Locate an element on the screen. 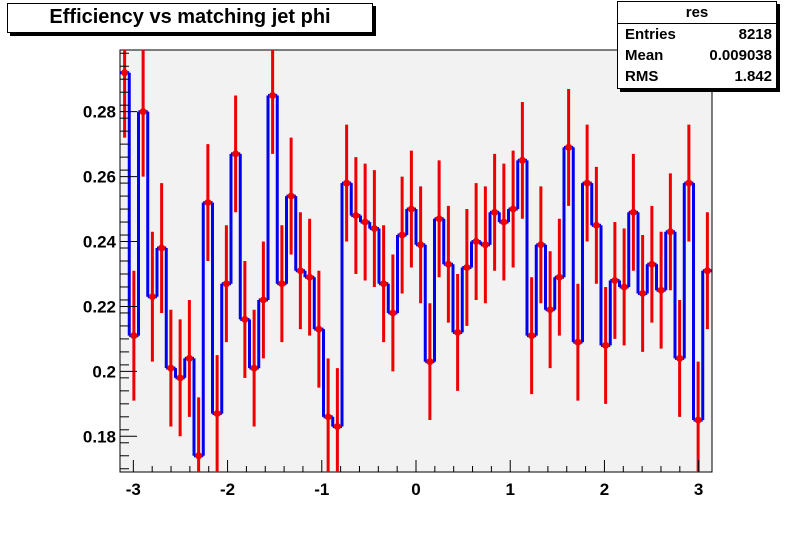 The image size is (792, 544). y-tick-label: 0.2 is located at coordinates (104, 371).